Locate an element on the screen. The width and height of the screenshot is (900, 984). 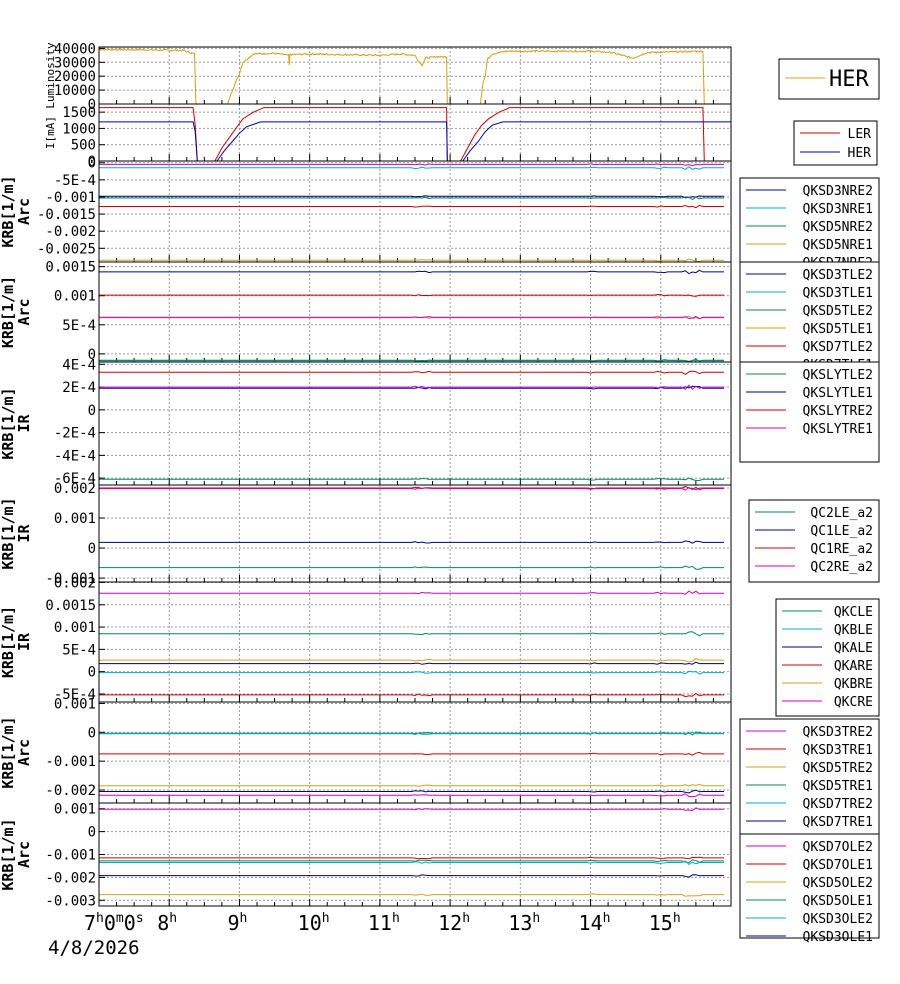
x-tick-label: 9h is located at coordinates (237, 923).